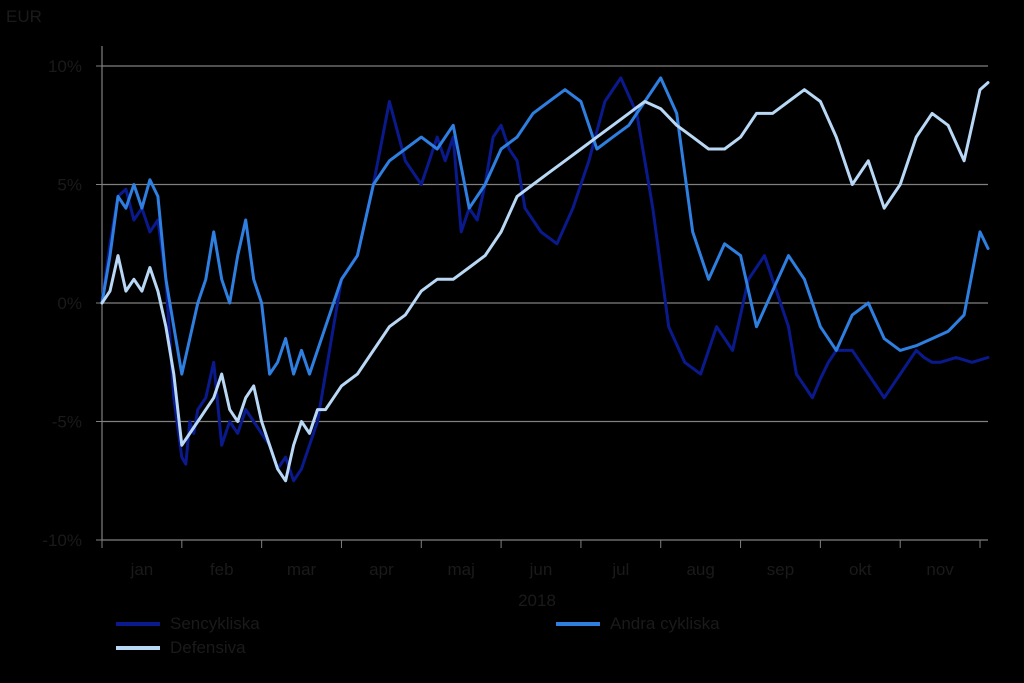  I want to click on legend-swatch-andra-cykliska, so click(578, 624).